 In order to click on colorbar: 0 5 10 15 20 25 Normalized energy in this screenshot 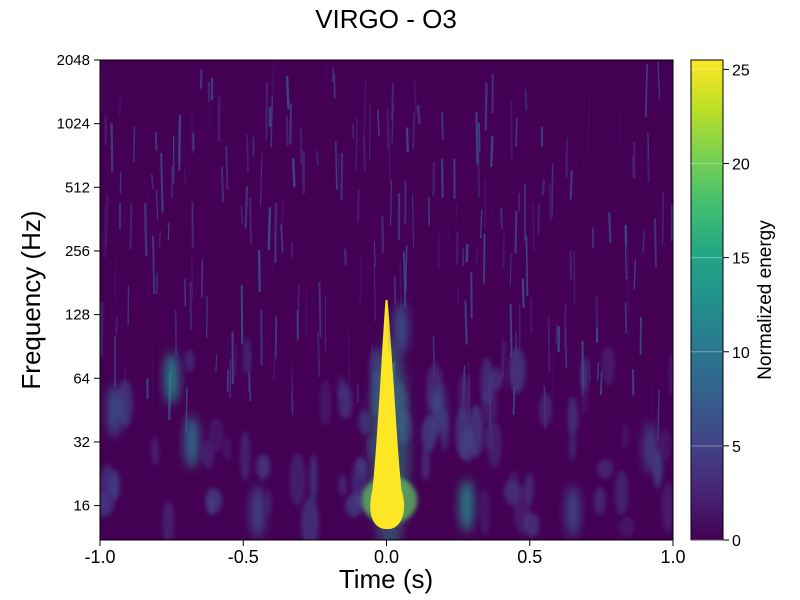, I will do `click(733, 304)`.